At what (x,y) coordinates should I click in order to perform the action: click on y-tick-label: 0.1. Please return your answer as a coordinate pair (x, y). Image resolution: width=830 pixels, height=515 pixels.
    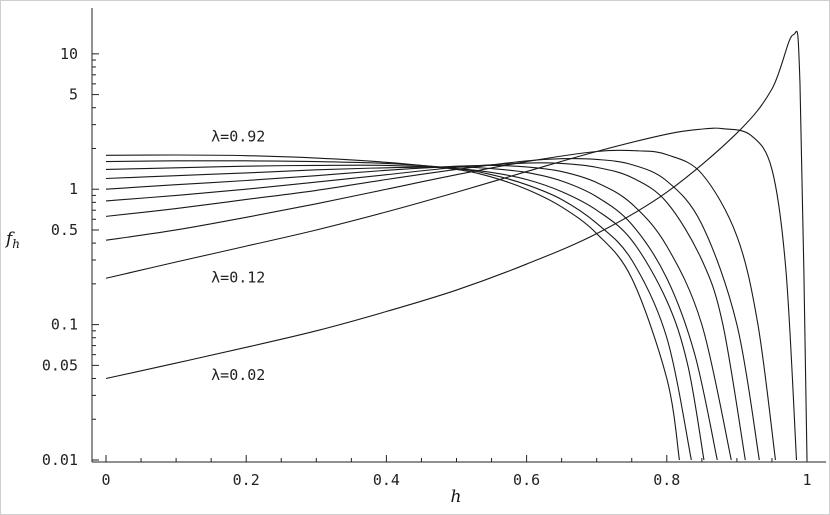
    Looking at the image, I should click on (64, 325).